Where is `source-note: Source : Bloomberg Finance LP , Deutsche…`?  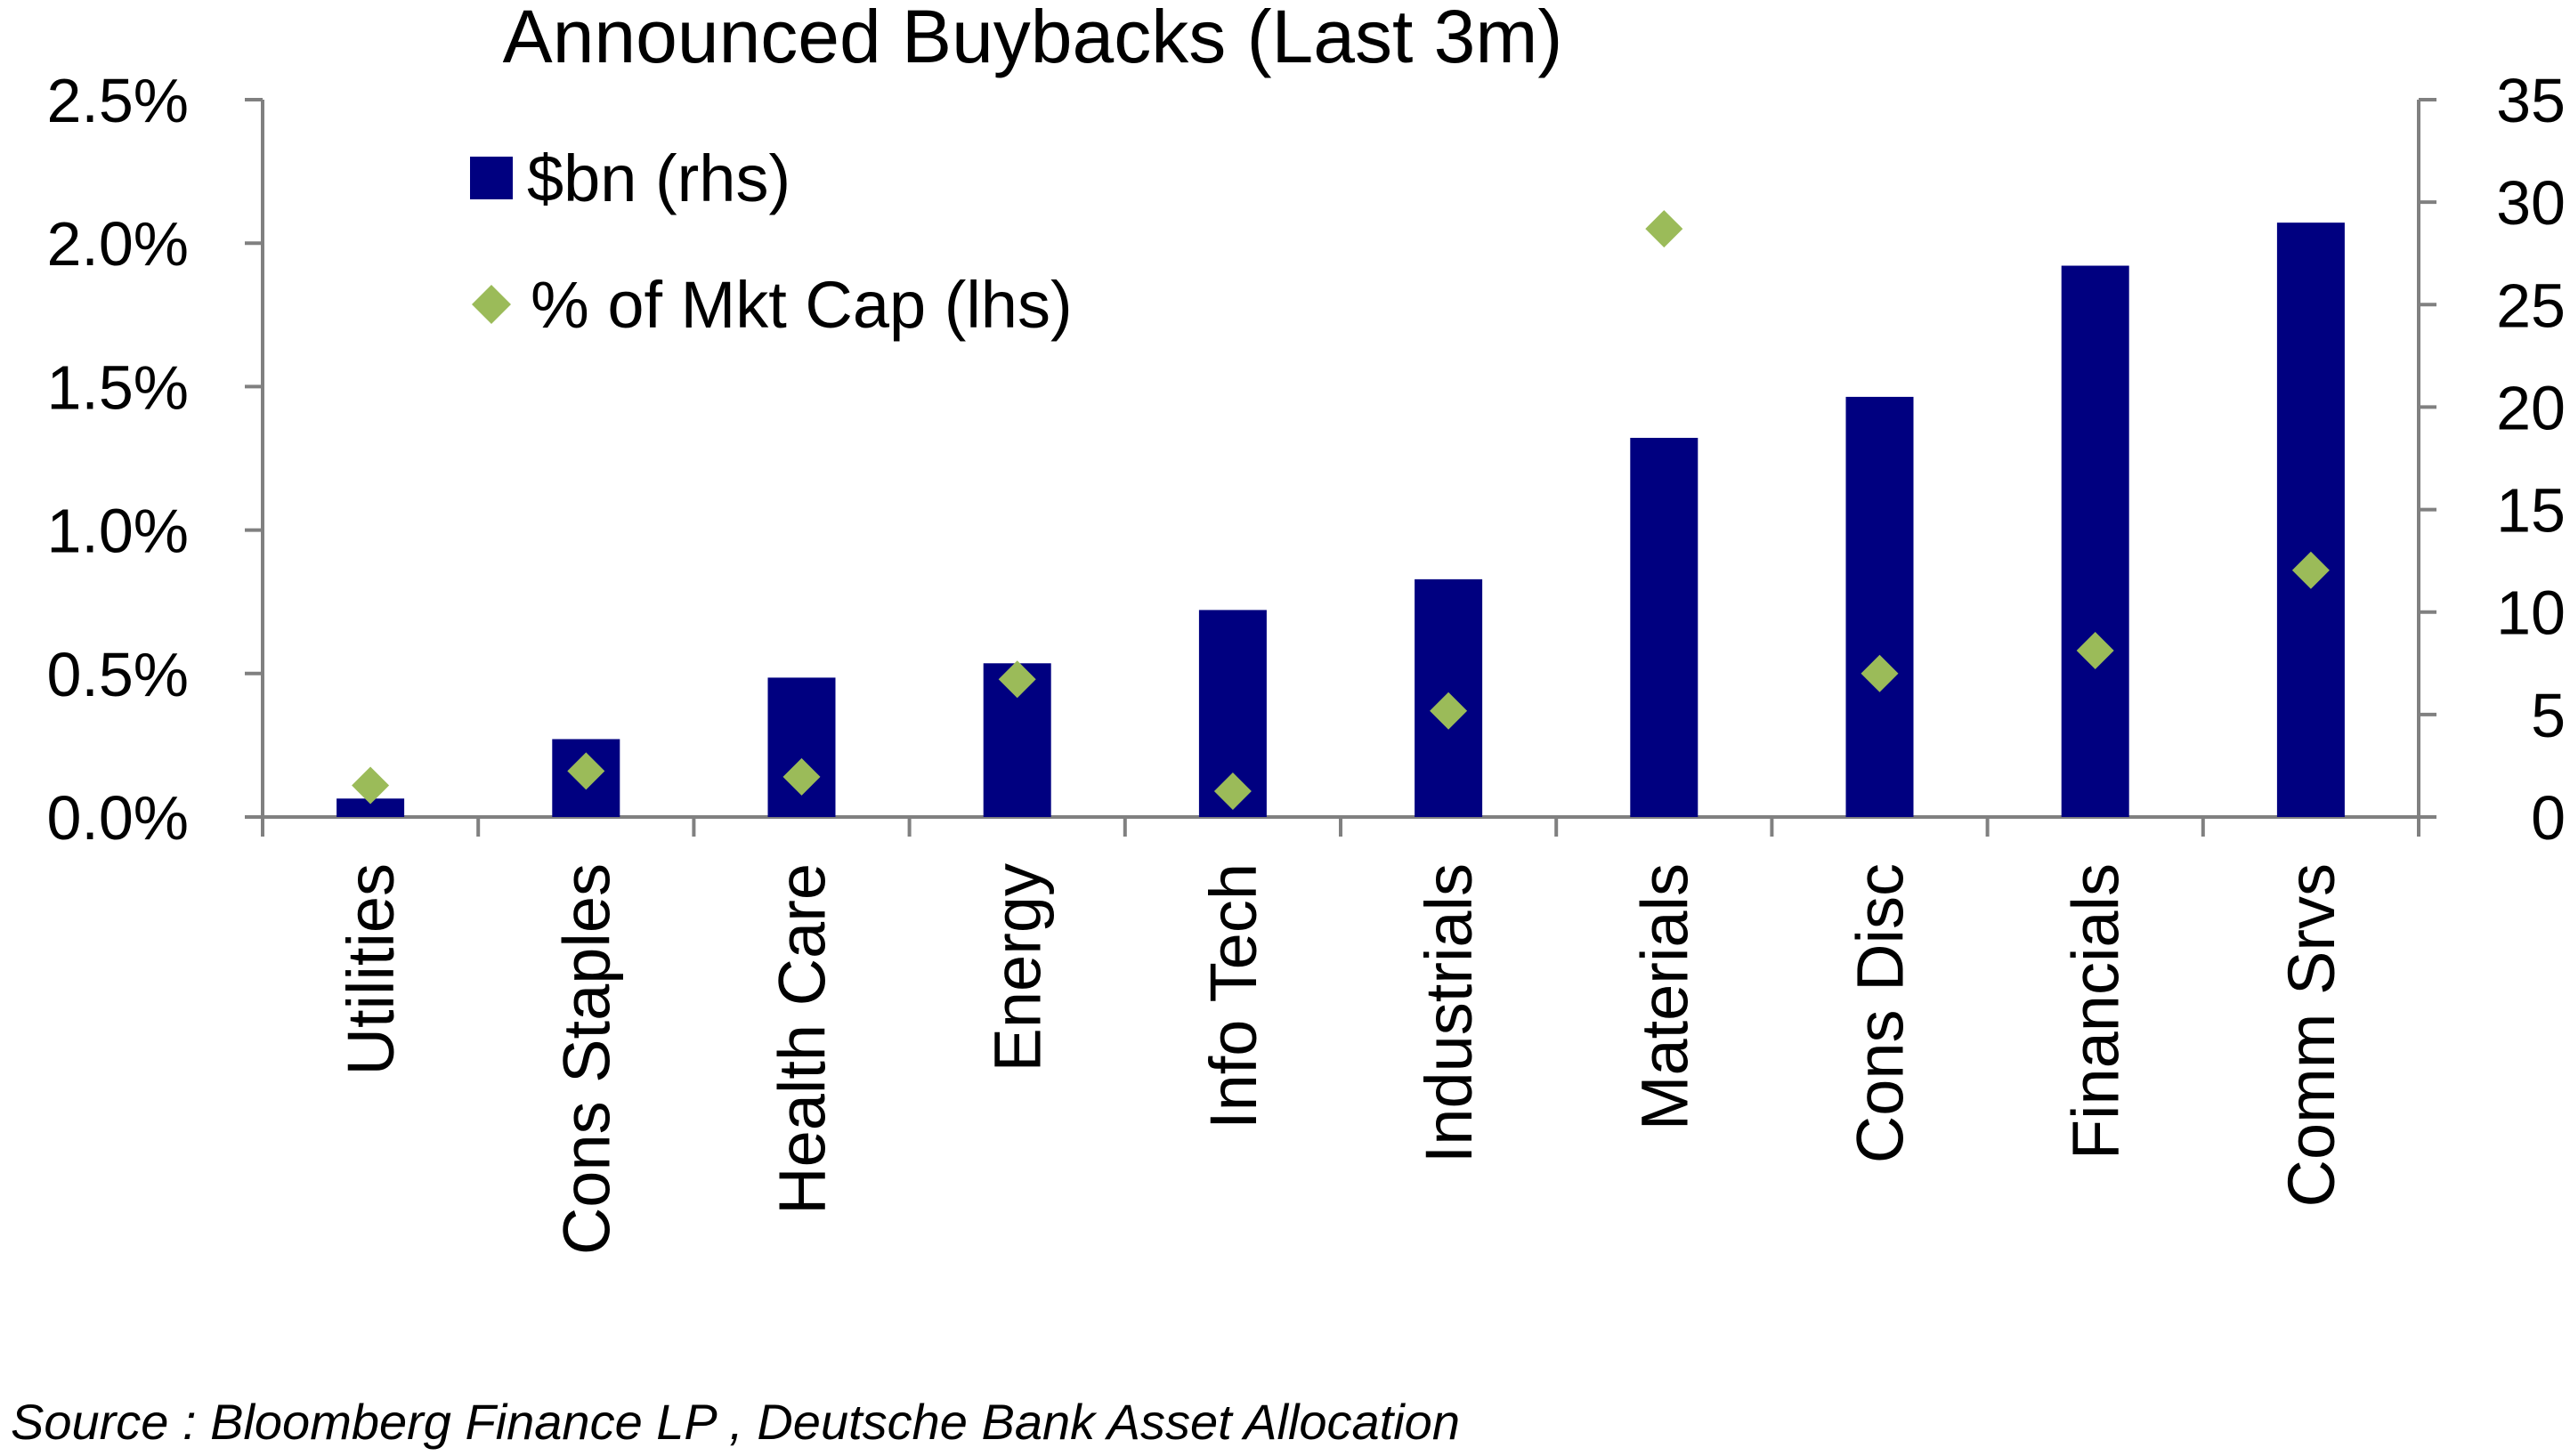
source-note: Source : Bloomberg Finance LP , Deutsche… is located at coordinates (735, 1422).